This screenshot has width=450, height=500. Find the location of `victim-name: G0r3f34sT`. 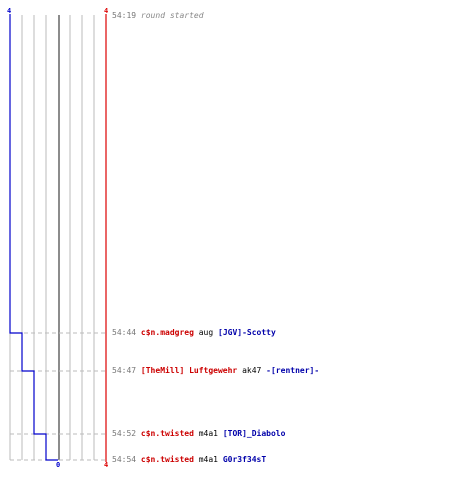

victim-name: G0r3f34sT is located at coordinates (244, 459).